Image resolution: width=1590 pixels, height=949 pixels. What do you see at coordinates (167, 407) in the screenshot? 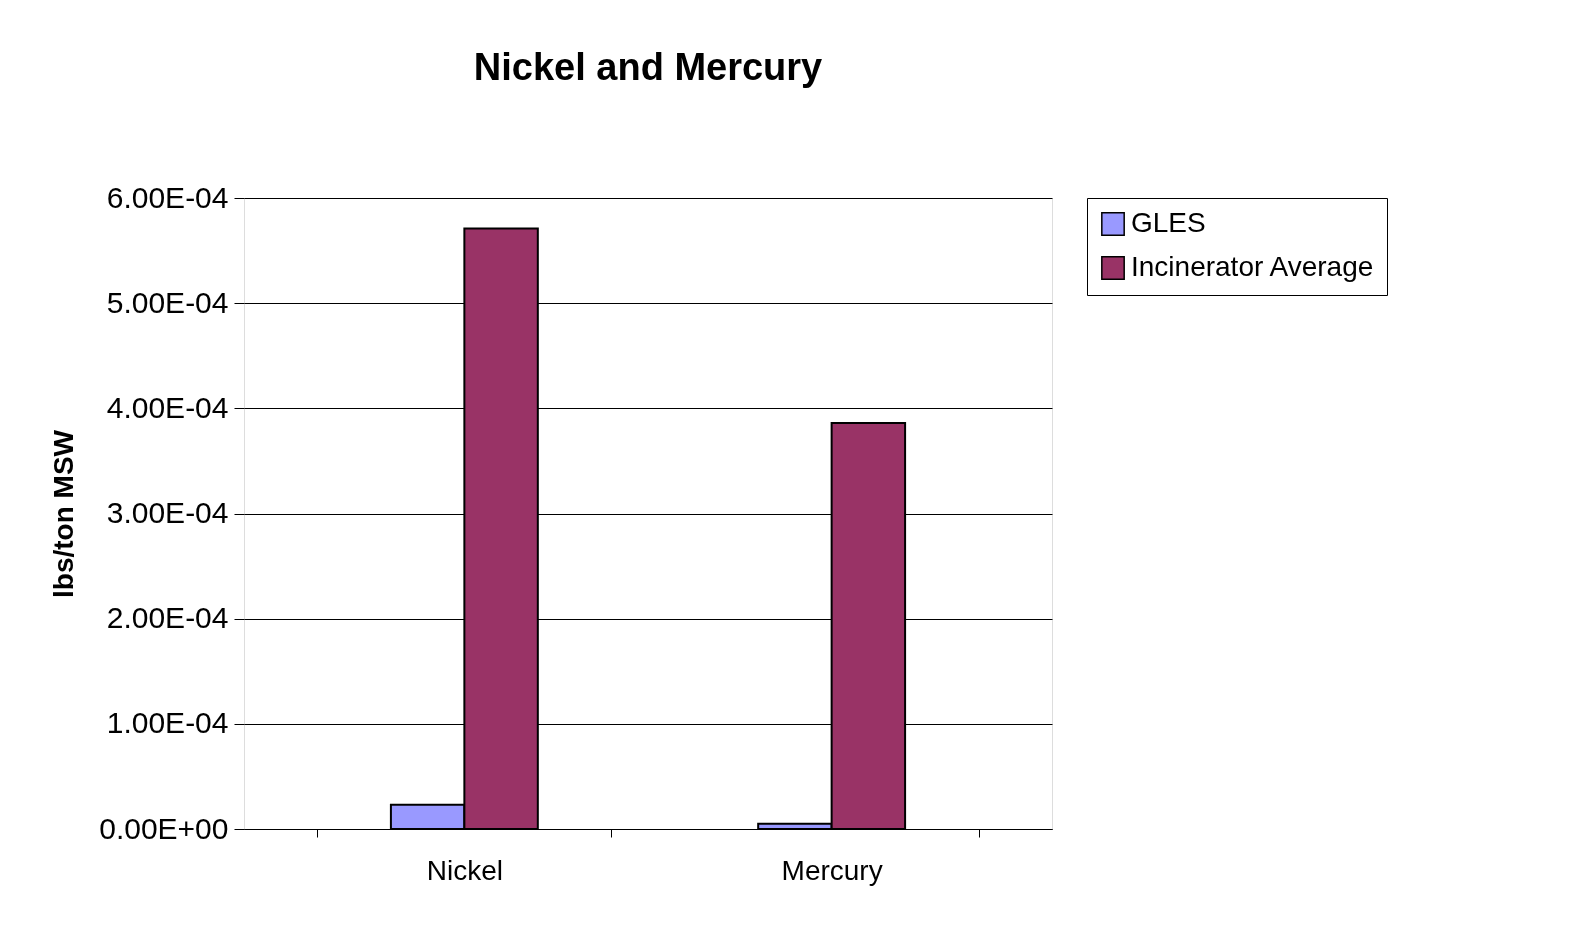
I see `y-tick-label: 4.00E-04` at bounding box center [167, 407].